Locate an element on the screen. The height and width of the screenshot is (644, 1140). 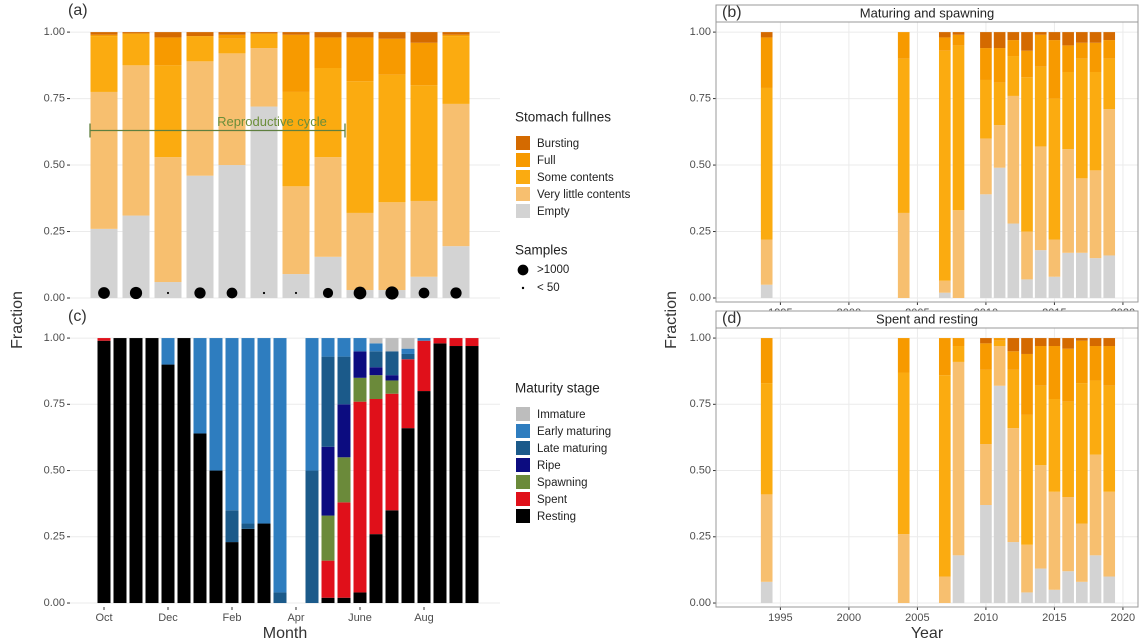
y-tick-label: 1.00 is located at coordinates (700, 32).